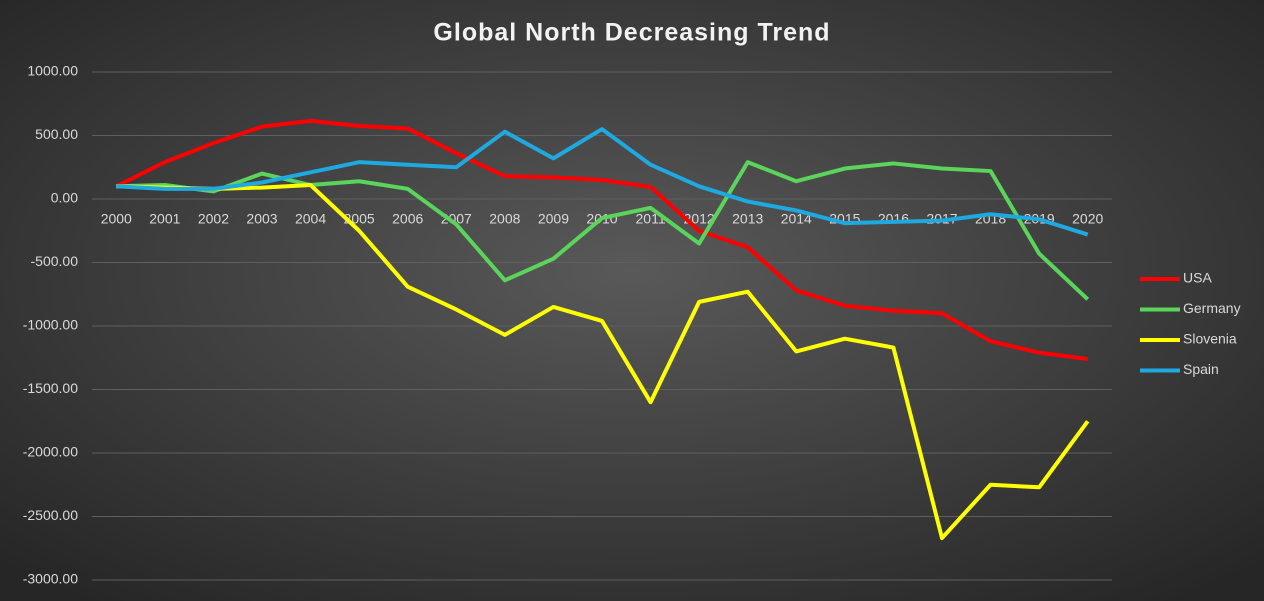  I want to click on y-tick-label: -3000.00, so click(50, 579).